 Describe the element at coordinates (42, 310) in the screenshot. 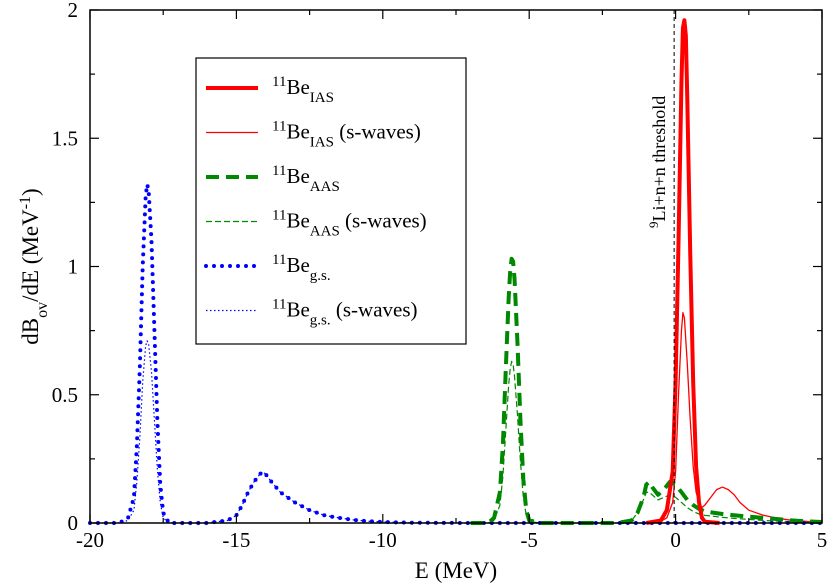

I see `y-axis-title-sub: ov` at that location.